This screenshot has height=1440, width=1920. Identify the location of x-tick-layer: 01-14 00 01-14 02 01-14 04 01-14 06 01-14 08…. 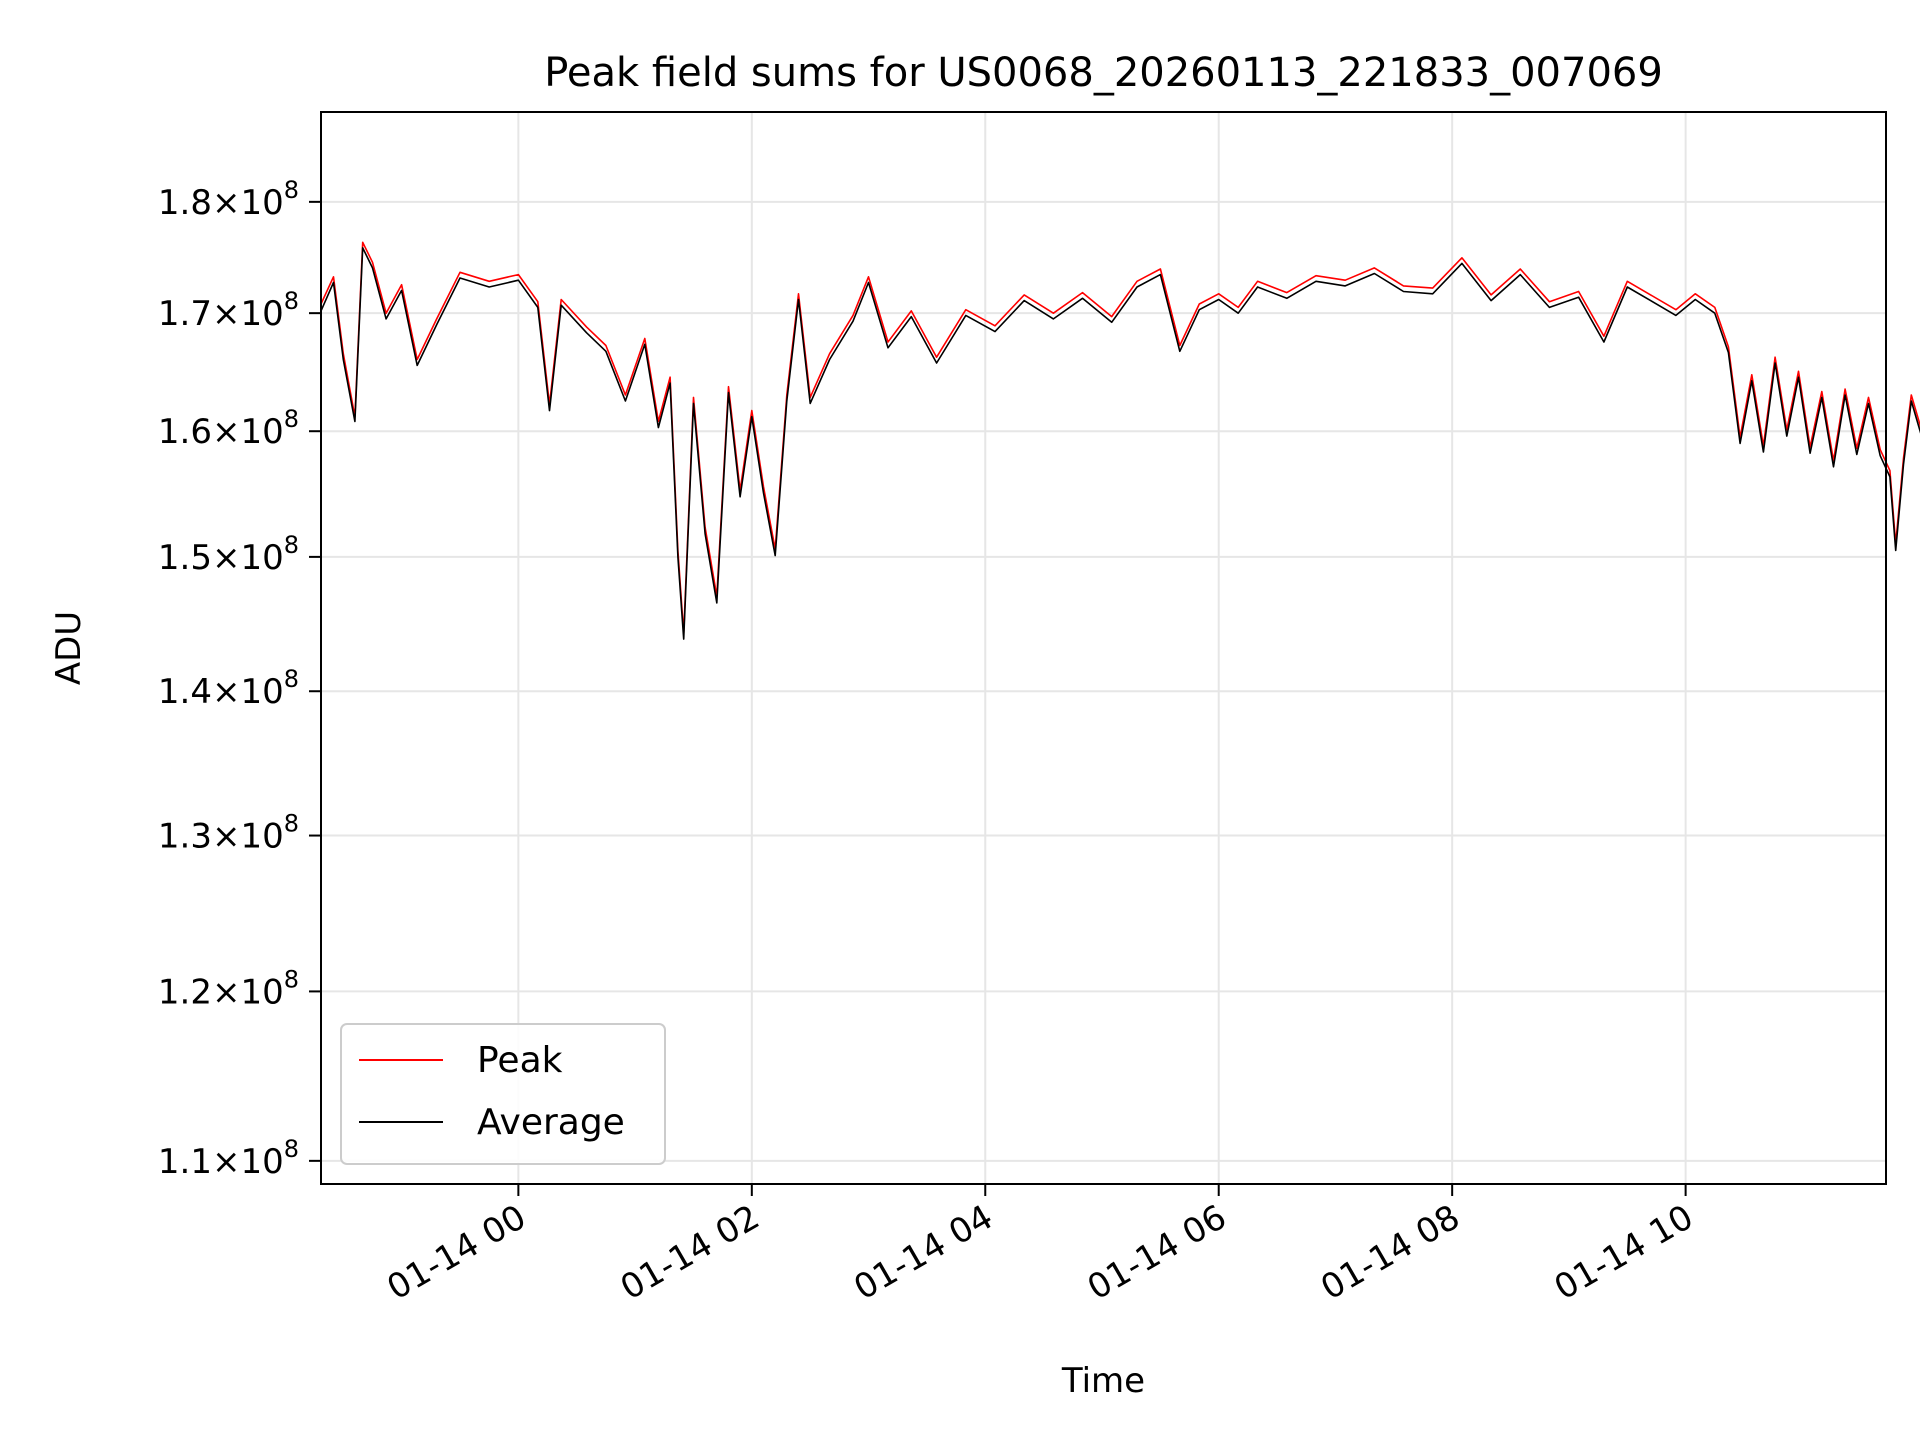
(1040, 1246).